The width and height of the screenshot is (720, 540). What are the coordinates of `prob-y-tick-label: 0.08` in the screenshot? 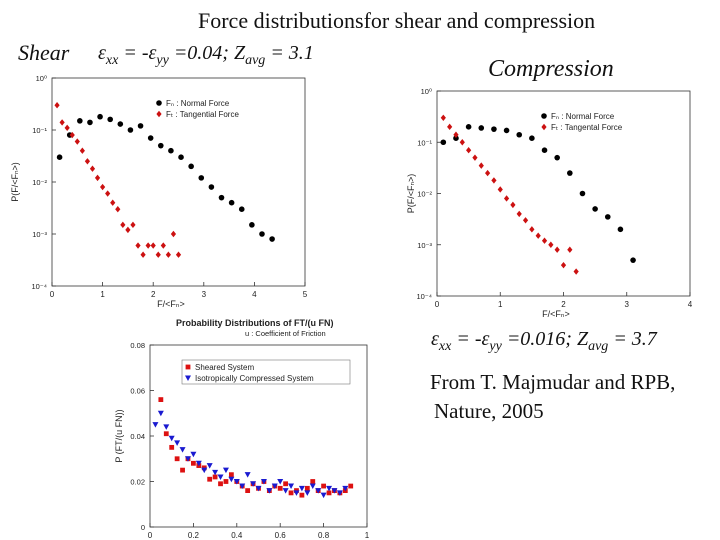 It's located at (137, 345).